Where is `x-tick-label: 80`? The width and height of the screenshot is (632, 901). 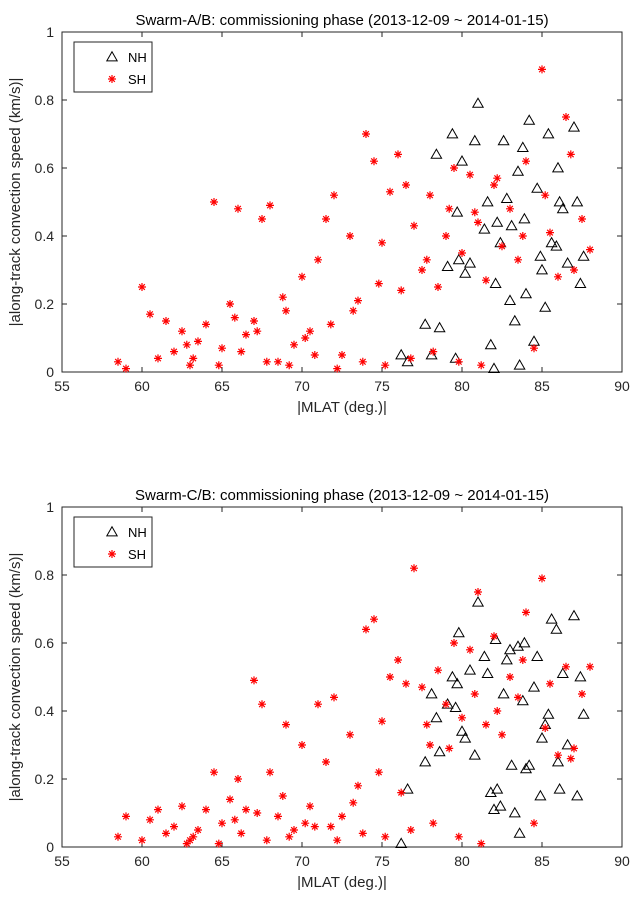
x-tick-label: 80 is located at coordinates (462, 861).